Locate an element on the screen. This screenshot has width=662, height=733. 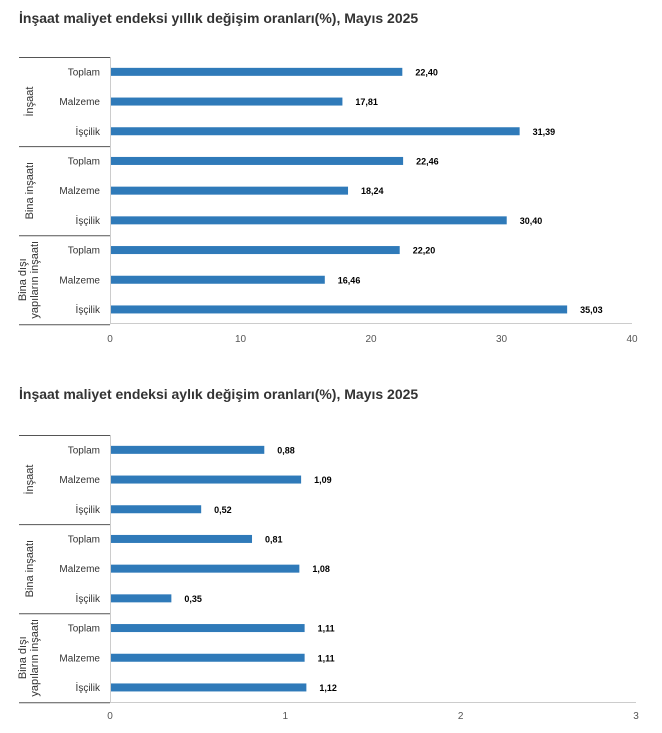
data-label: 1,09 is located at coordinates (323, 480).